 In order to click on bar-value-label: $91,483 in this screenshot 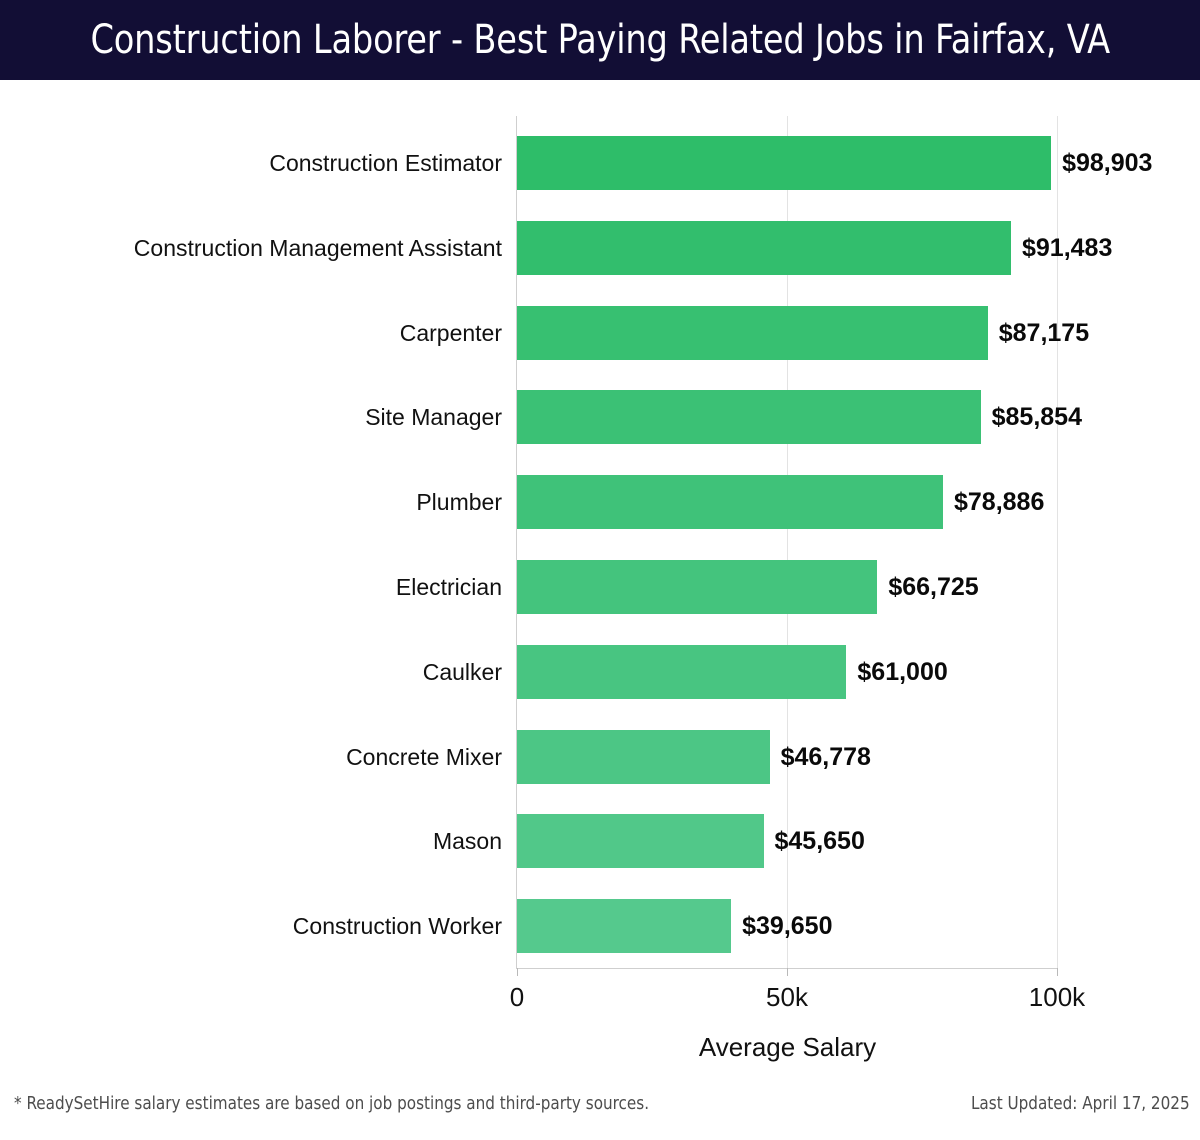, I will do `click(1067, 247)`.